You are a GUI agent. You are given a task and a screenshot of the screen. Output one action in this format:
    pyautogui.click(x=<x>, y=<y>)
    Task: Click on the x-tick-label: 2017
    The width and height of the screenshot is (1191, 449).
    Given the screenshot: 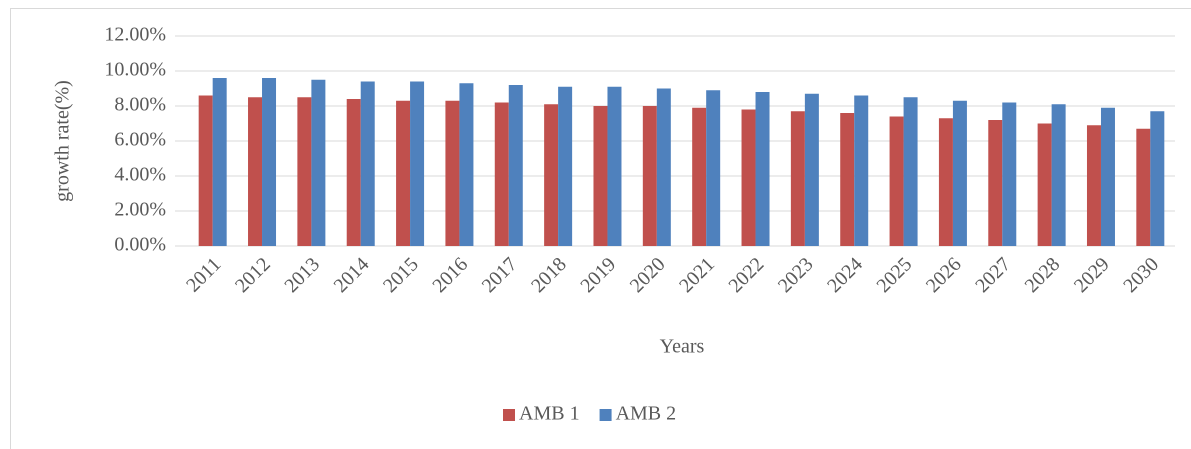 What is the action you would take?
    pyautogui.click(x=500, y=275)
    